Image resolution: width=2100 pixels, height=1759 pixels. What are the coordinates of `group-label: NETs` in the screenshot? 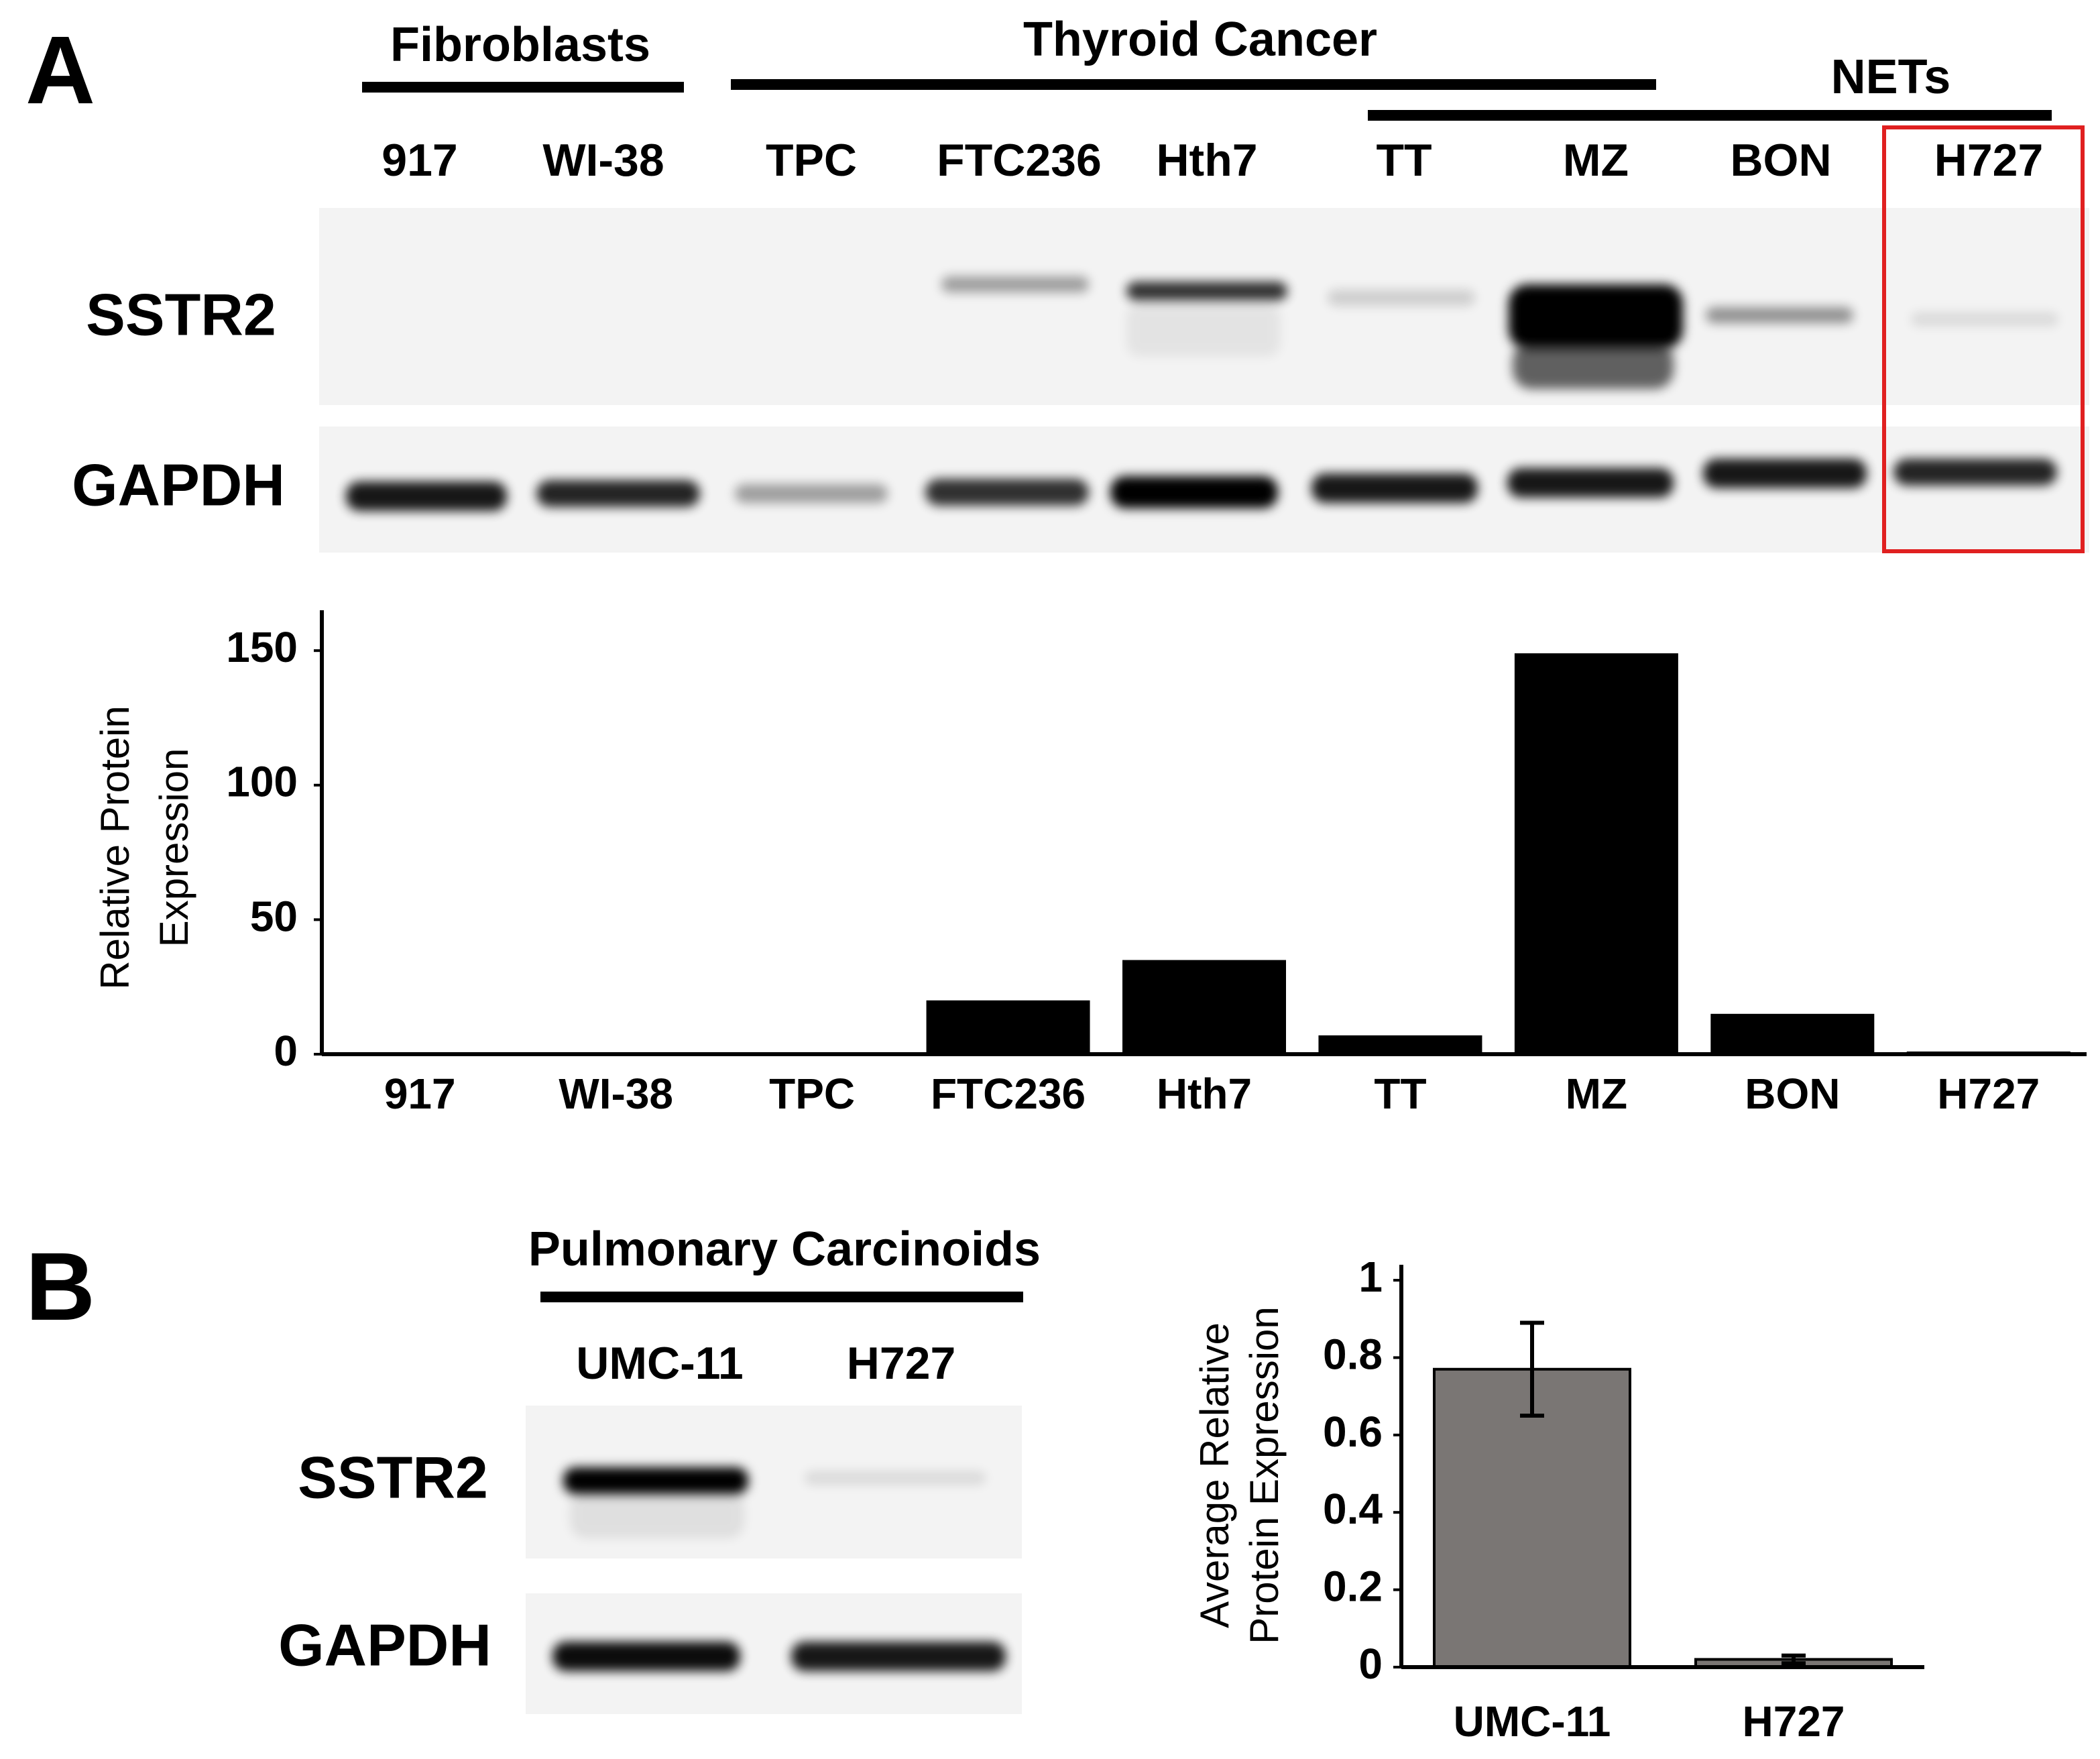 It's located at (1891, 77).